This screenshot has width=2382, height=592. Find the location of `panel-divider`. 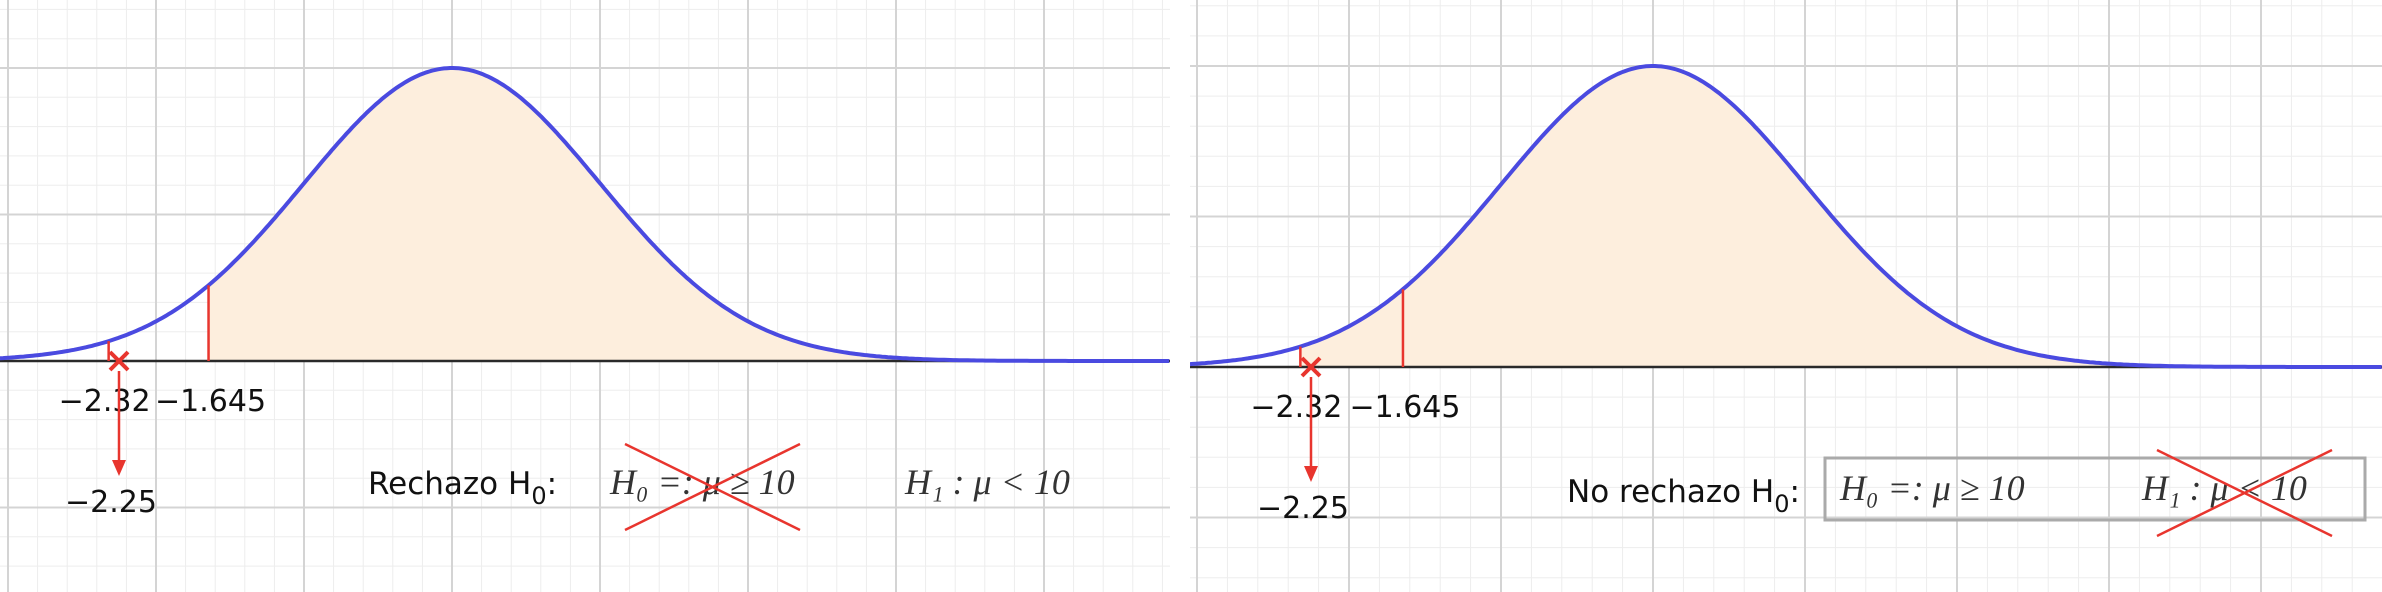

panel-divider is located at coordinates (1180, 296).